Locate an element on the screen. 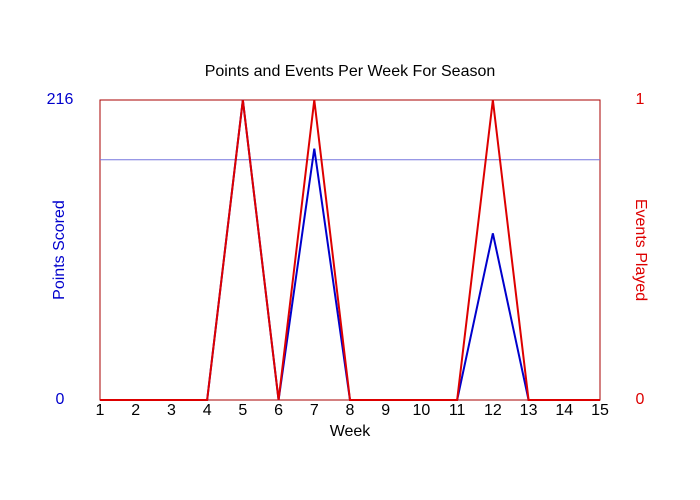 The width and height of the screenshot is (700, 500). x-tick-label: 9 is located at coordinates (385, 410).